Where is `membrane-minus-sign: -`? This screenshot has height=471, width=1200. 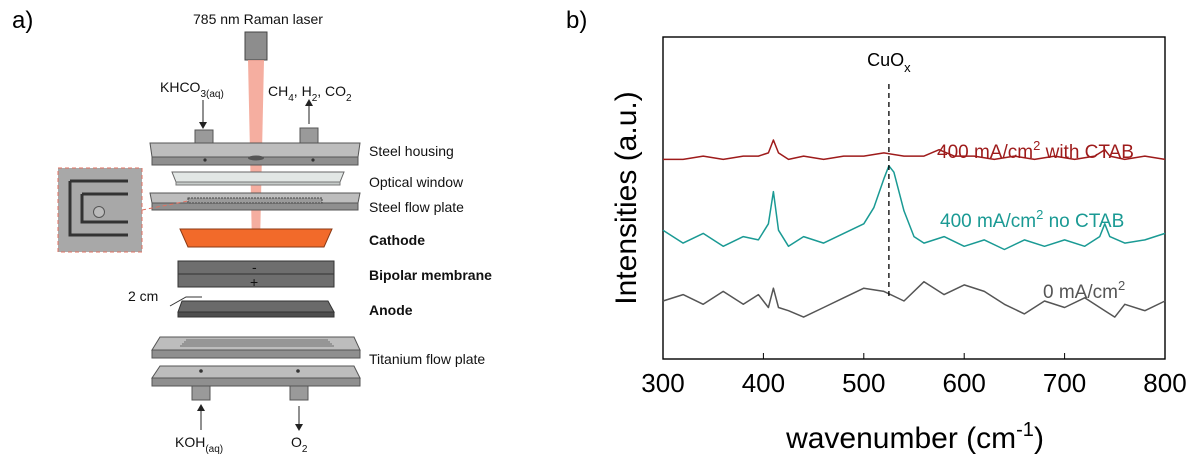 membrane-minus-sign: - is located at coordinates (254, 267).